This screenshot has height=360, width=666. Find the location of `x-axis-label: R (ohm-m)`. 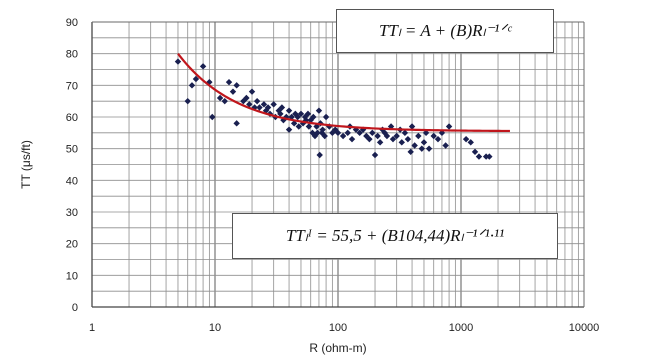

x-axis-label: R (ohm-m) is located at coordinates (337, 348).